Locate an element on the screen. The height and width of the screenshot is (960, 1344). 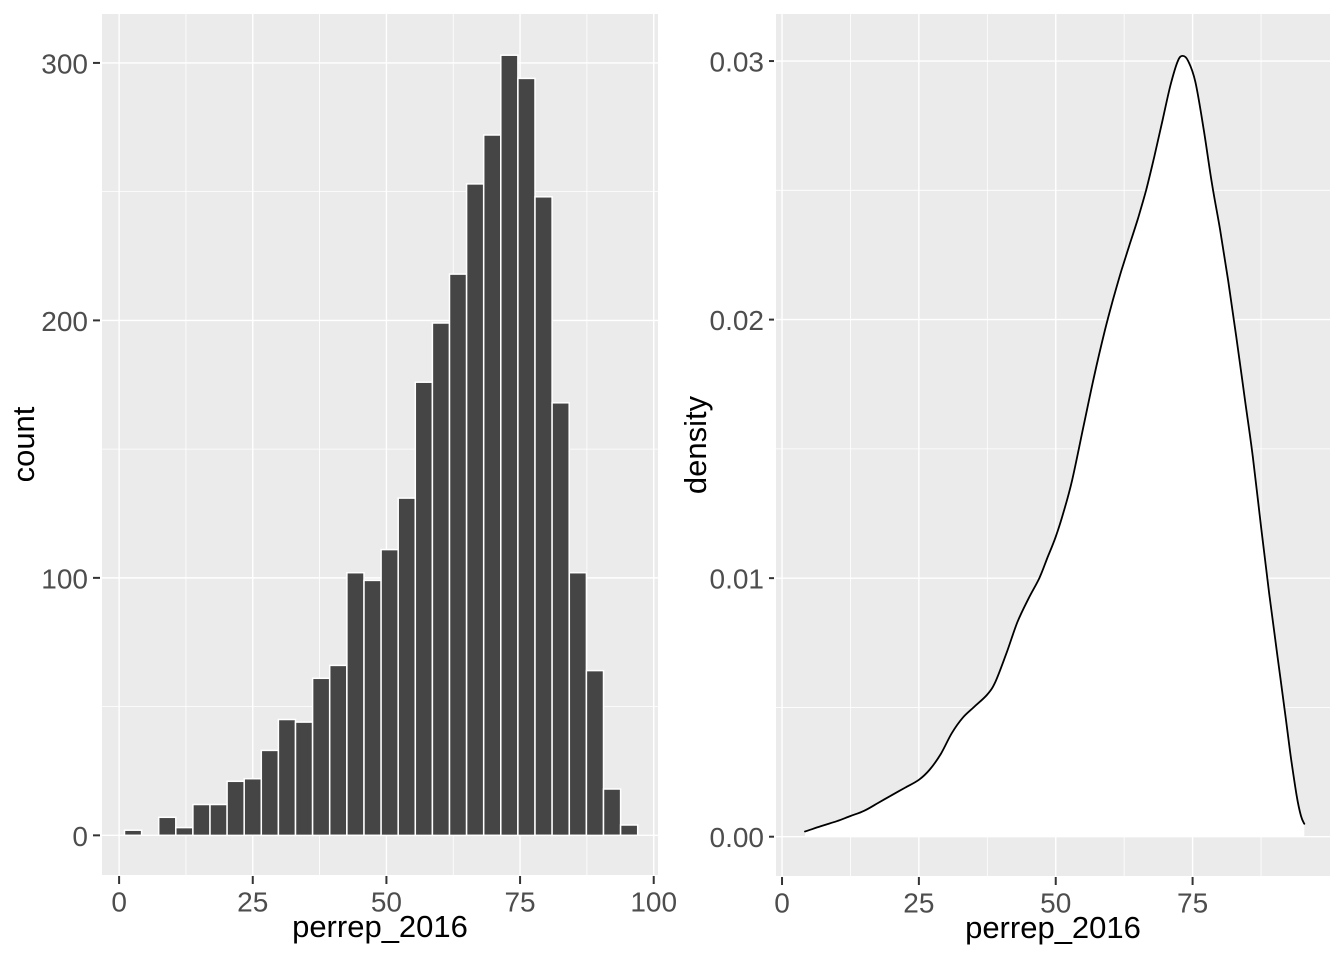
y-tick-label: 0.01 is located at coordinates (737, 579).